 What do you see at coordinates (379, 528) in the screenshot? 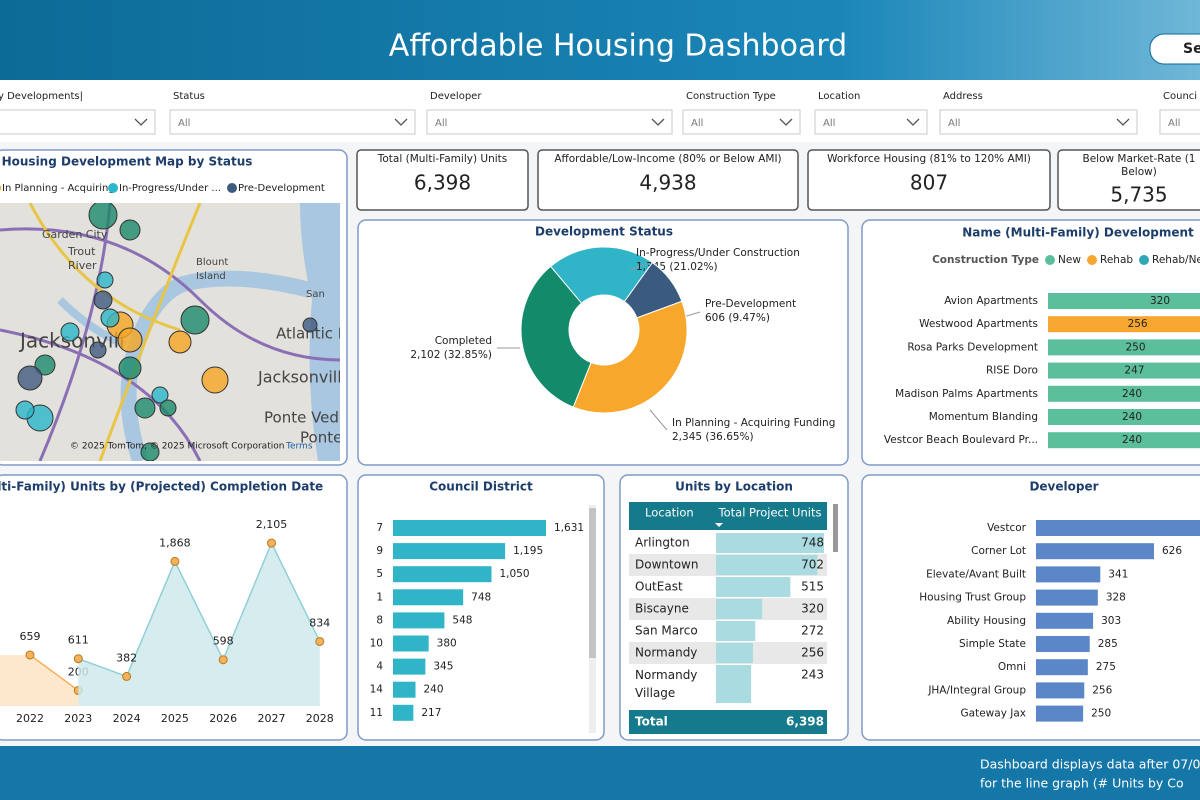
I see `category-label: 7` at bounding box center [379, 528].